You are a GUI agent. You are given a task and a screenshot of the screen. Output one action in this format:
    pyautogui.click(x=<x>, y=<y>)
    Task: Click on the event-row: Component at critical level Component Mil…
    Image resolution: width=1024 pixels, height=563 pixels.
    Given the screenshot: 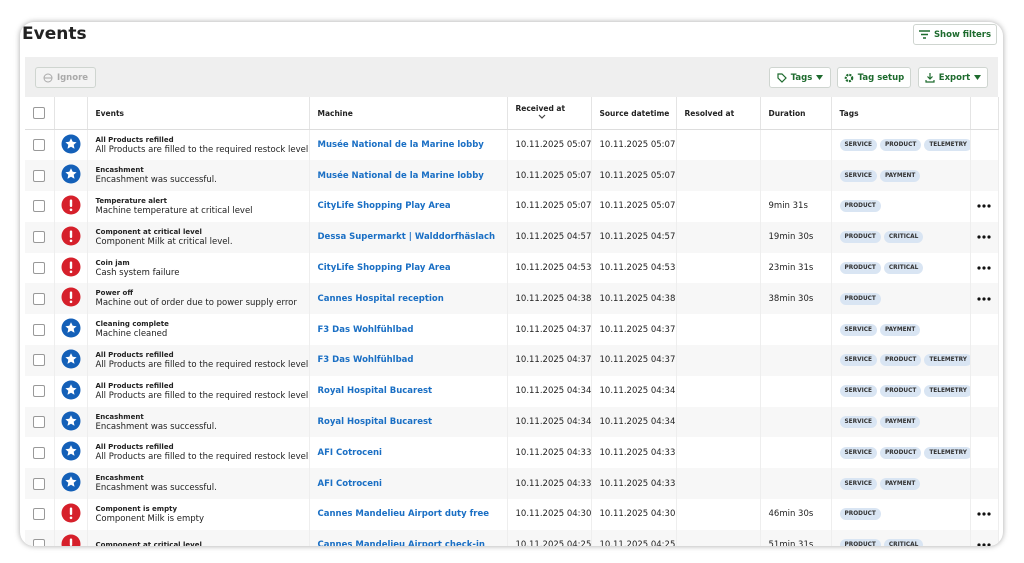 What is the action you would take?
    pyautogui.click(x=512, y=237)
    